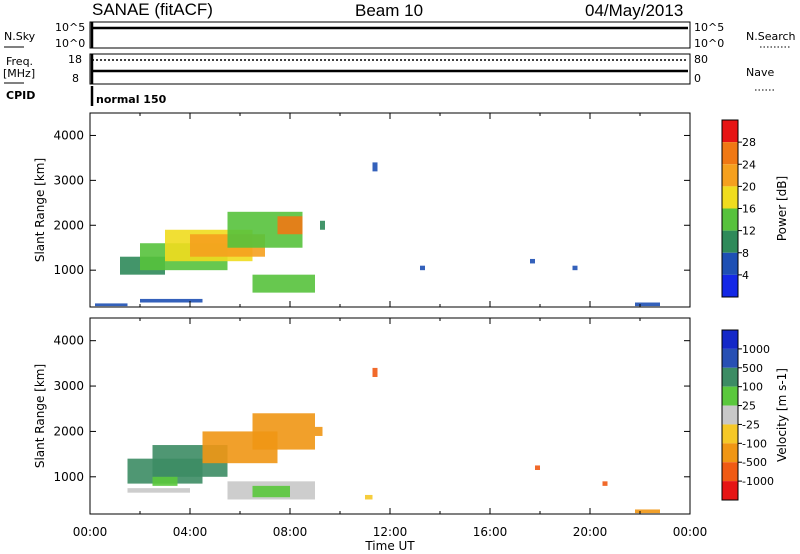 Image resolution: width=800 pixels, height=554 pixels. Describe the element at coordinates (490, 532) in the screenshot. I see `time-tick-label: 16:00` at that location.